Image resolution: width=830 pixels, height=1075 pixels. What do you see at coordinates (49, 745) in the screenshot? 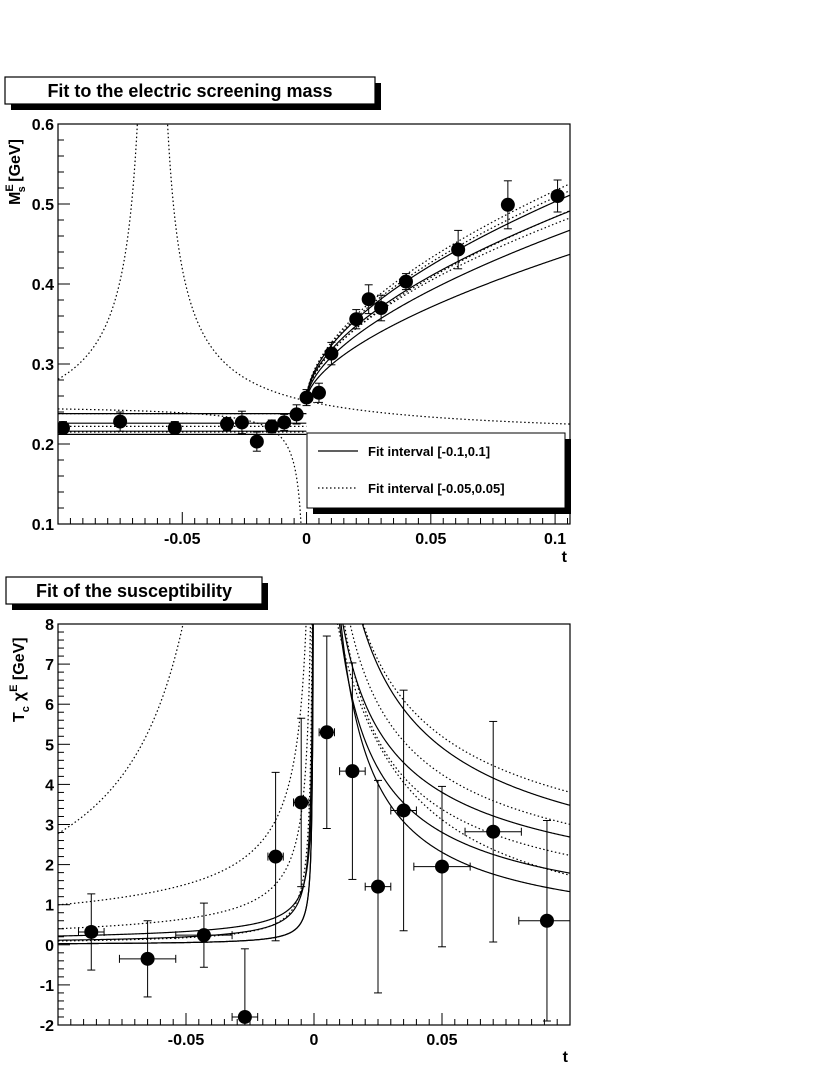
I see `y-tick-label: 5` at bounding box center [49, 745].